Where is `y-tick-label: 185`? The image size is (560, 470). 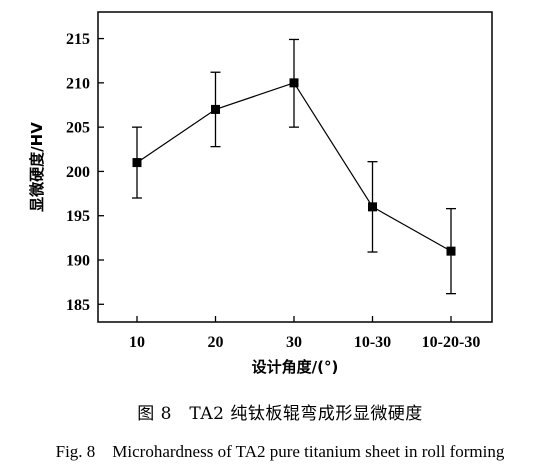
y-tick-label: 185 is located at coordinates (78, 305).